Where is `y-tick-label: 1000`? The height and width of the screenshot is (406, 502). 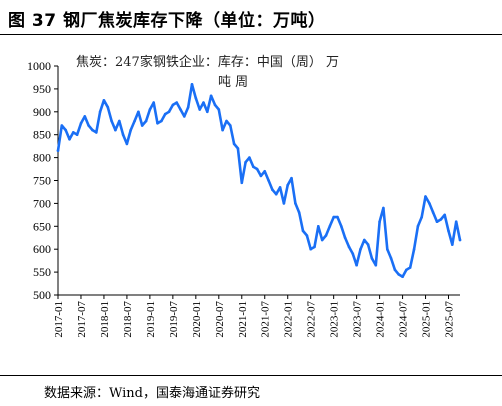 y-tick-label: 1000 is located at coordinates (39, 66).